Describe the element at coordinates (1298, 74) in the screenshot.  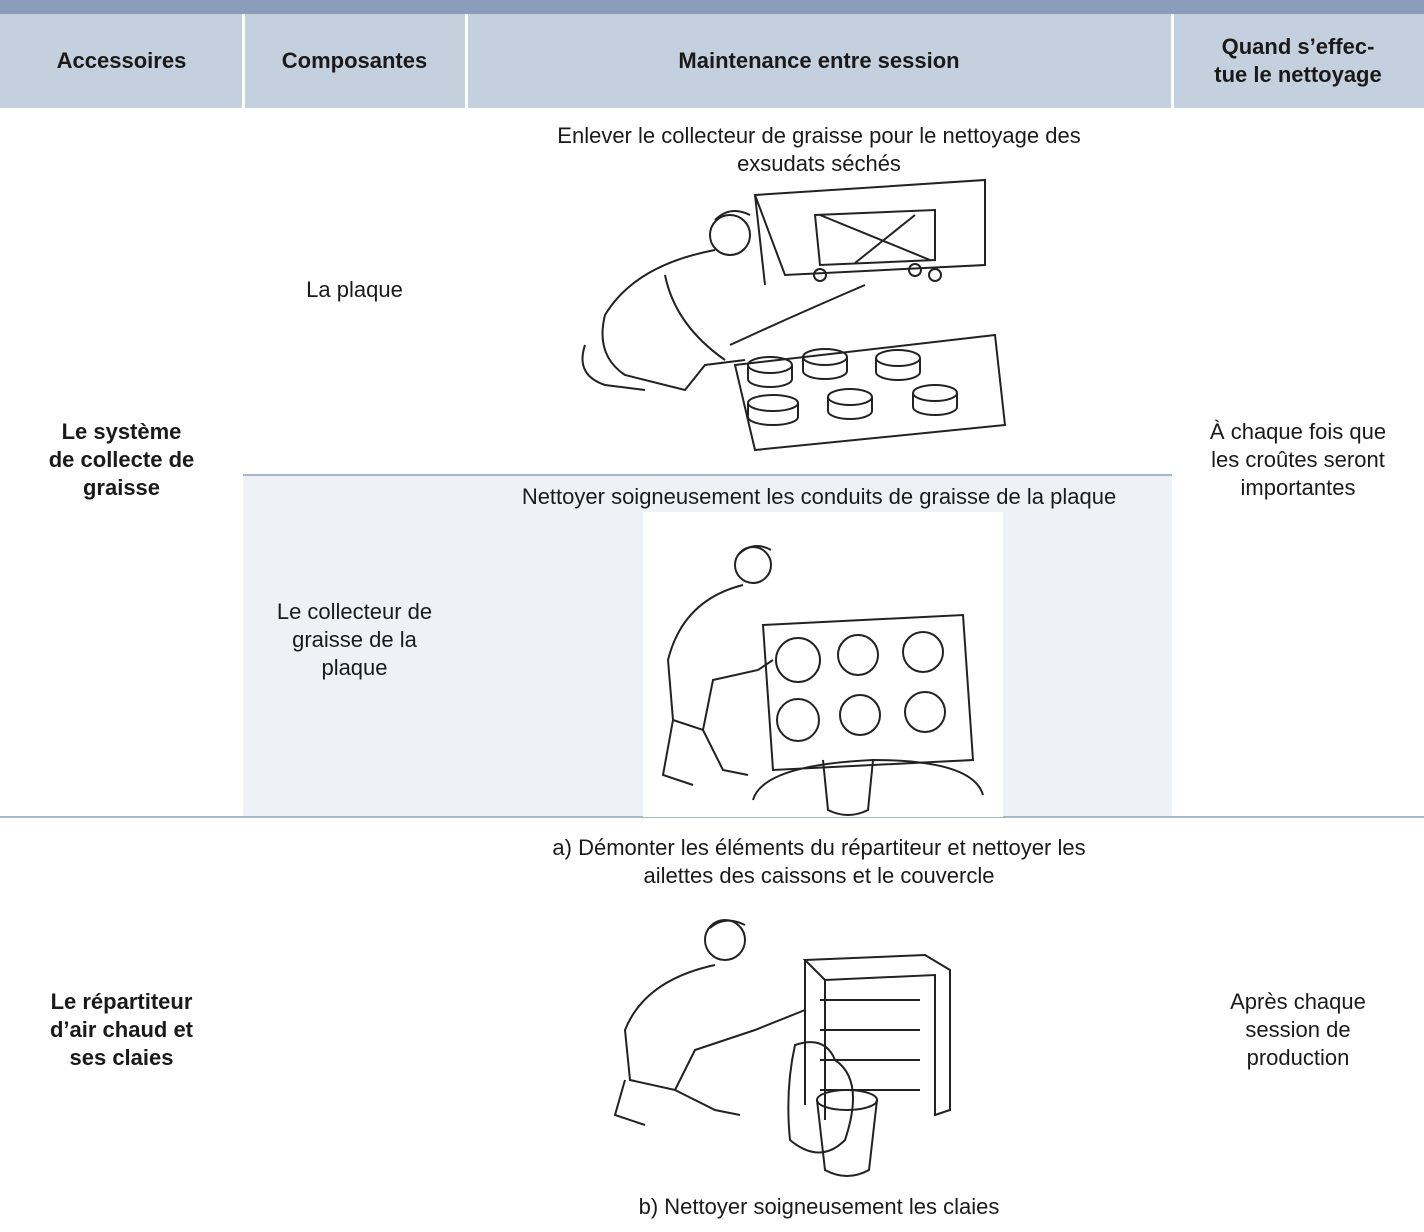
I see `text-line: tue le nettoyage` at that location.